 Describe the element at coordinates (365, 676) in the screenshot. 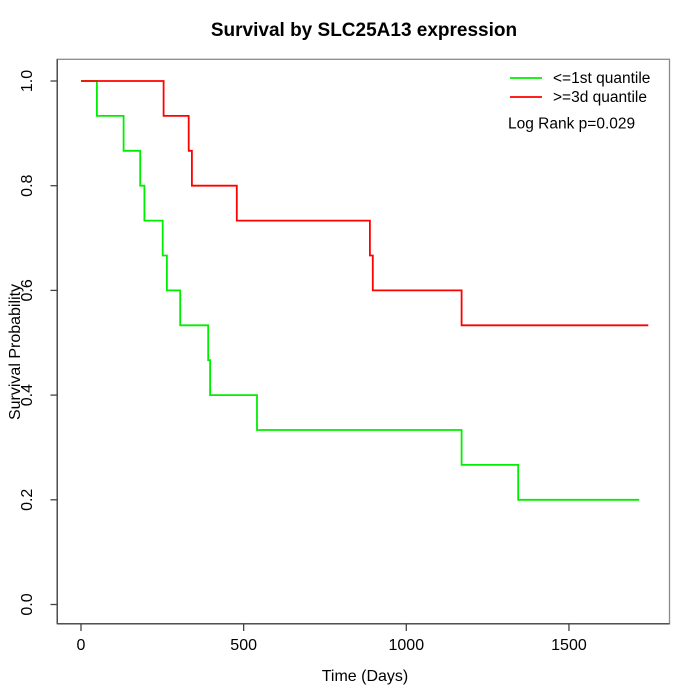

I see `x-axis-label: Time (Days)` at that location.